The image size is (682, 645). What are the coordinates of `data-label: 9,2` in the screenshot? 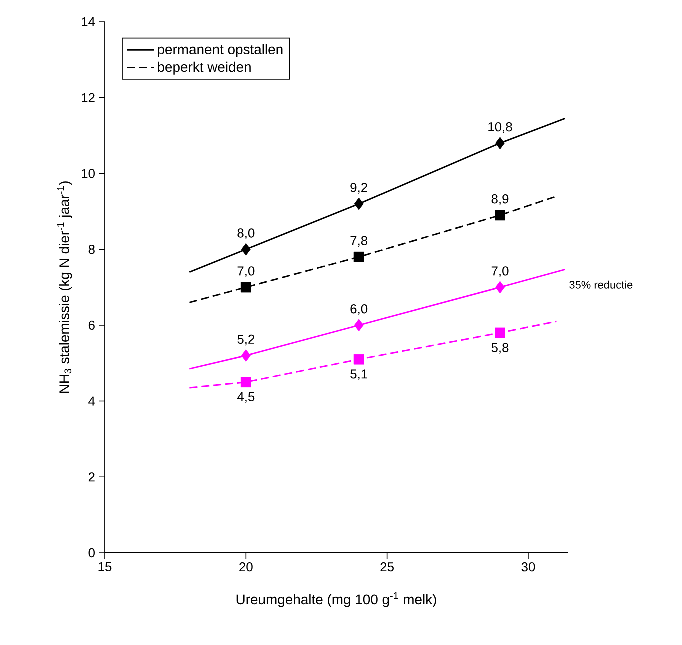 It's located at (359, 188).